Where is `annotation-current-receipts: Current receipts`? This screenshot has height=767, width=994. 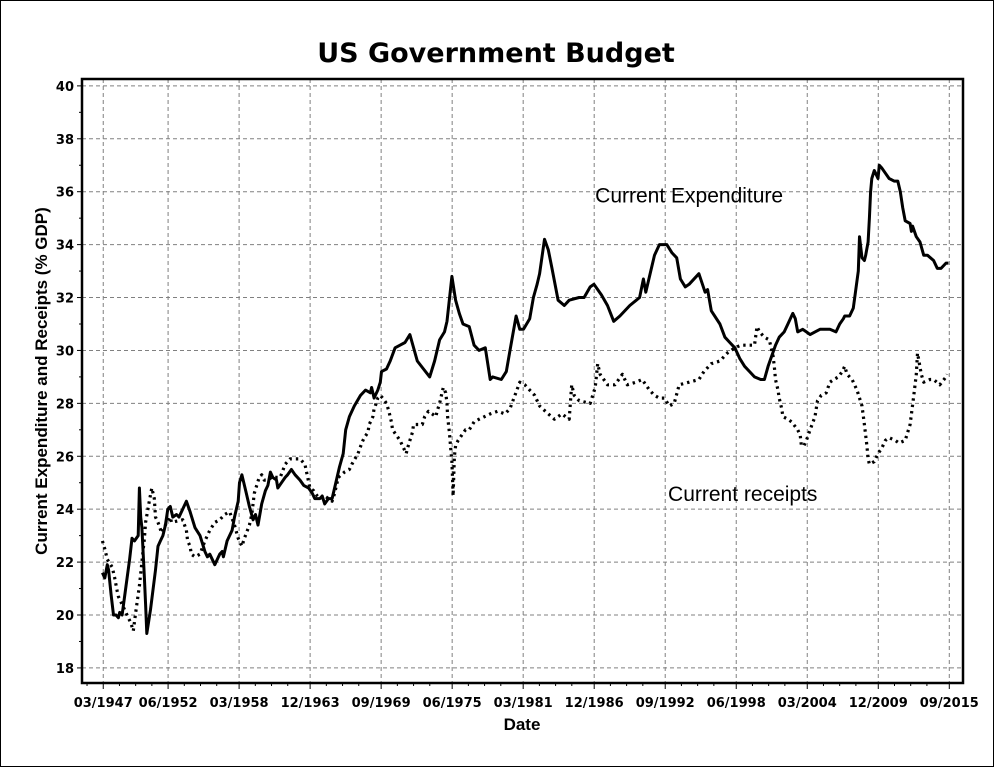
annotation-current-receipts: Current receipts is located at coordinates (742, 494).